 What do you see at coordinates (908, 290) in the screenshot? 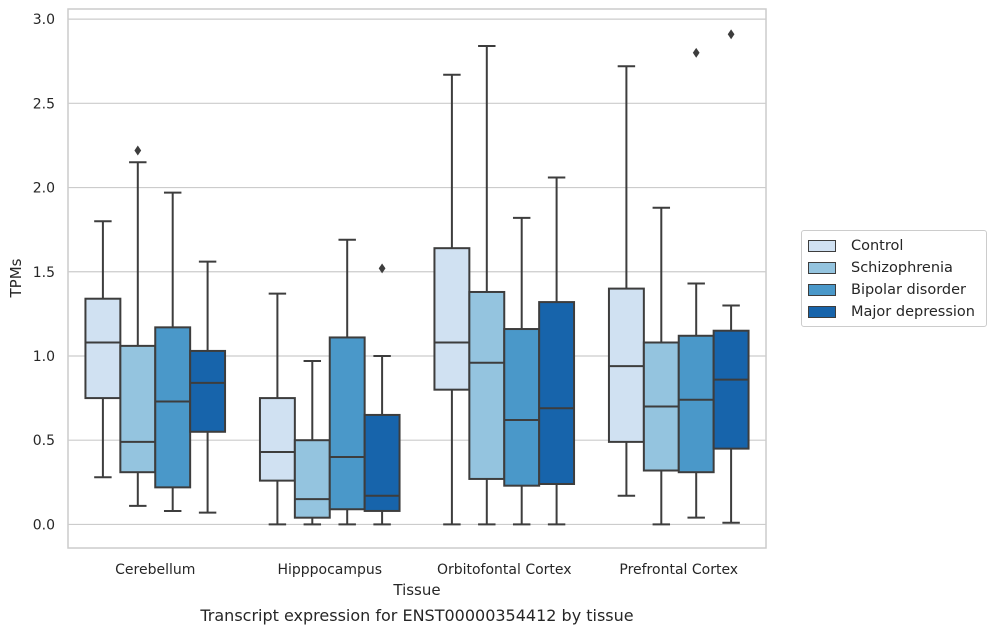
I see `legend-label-bipolar-disorder: Bipolar disorder` at bounding box center [908, 290].